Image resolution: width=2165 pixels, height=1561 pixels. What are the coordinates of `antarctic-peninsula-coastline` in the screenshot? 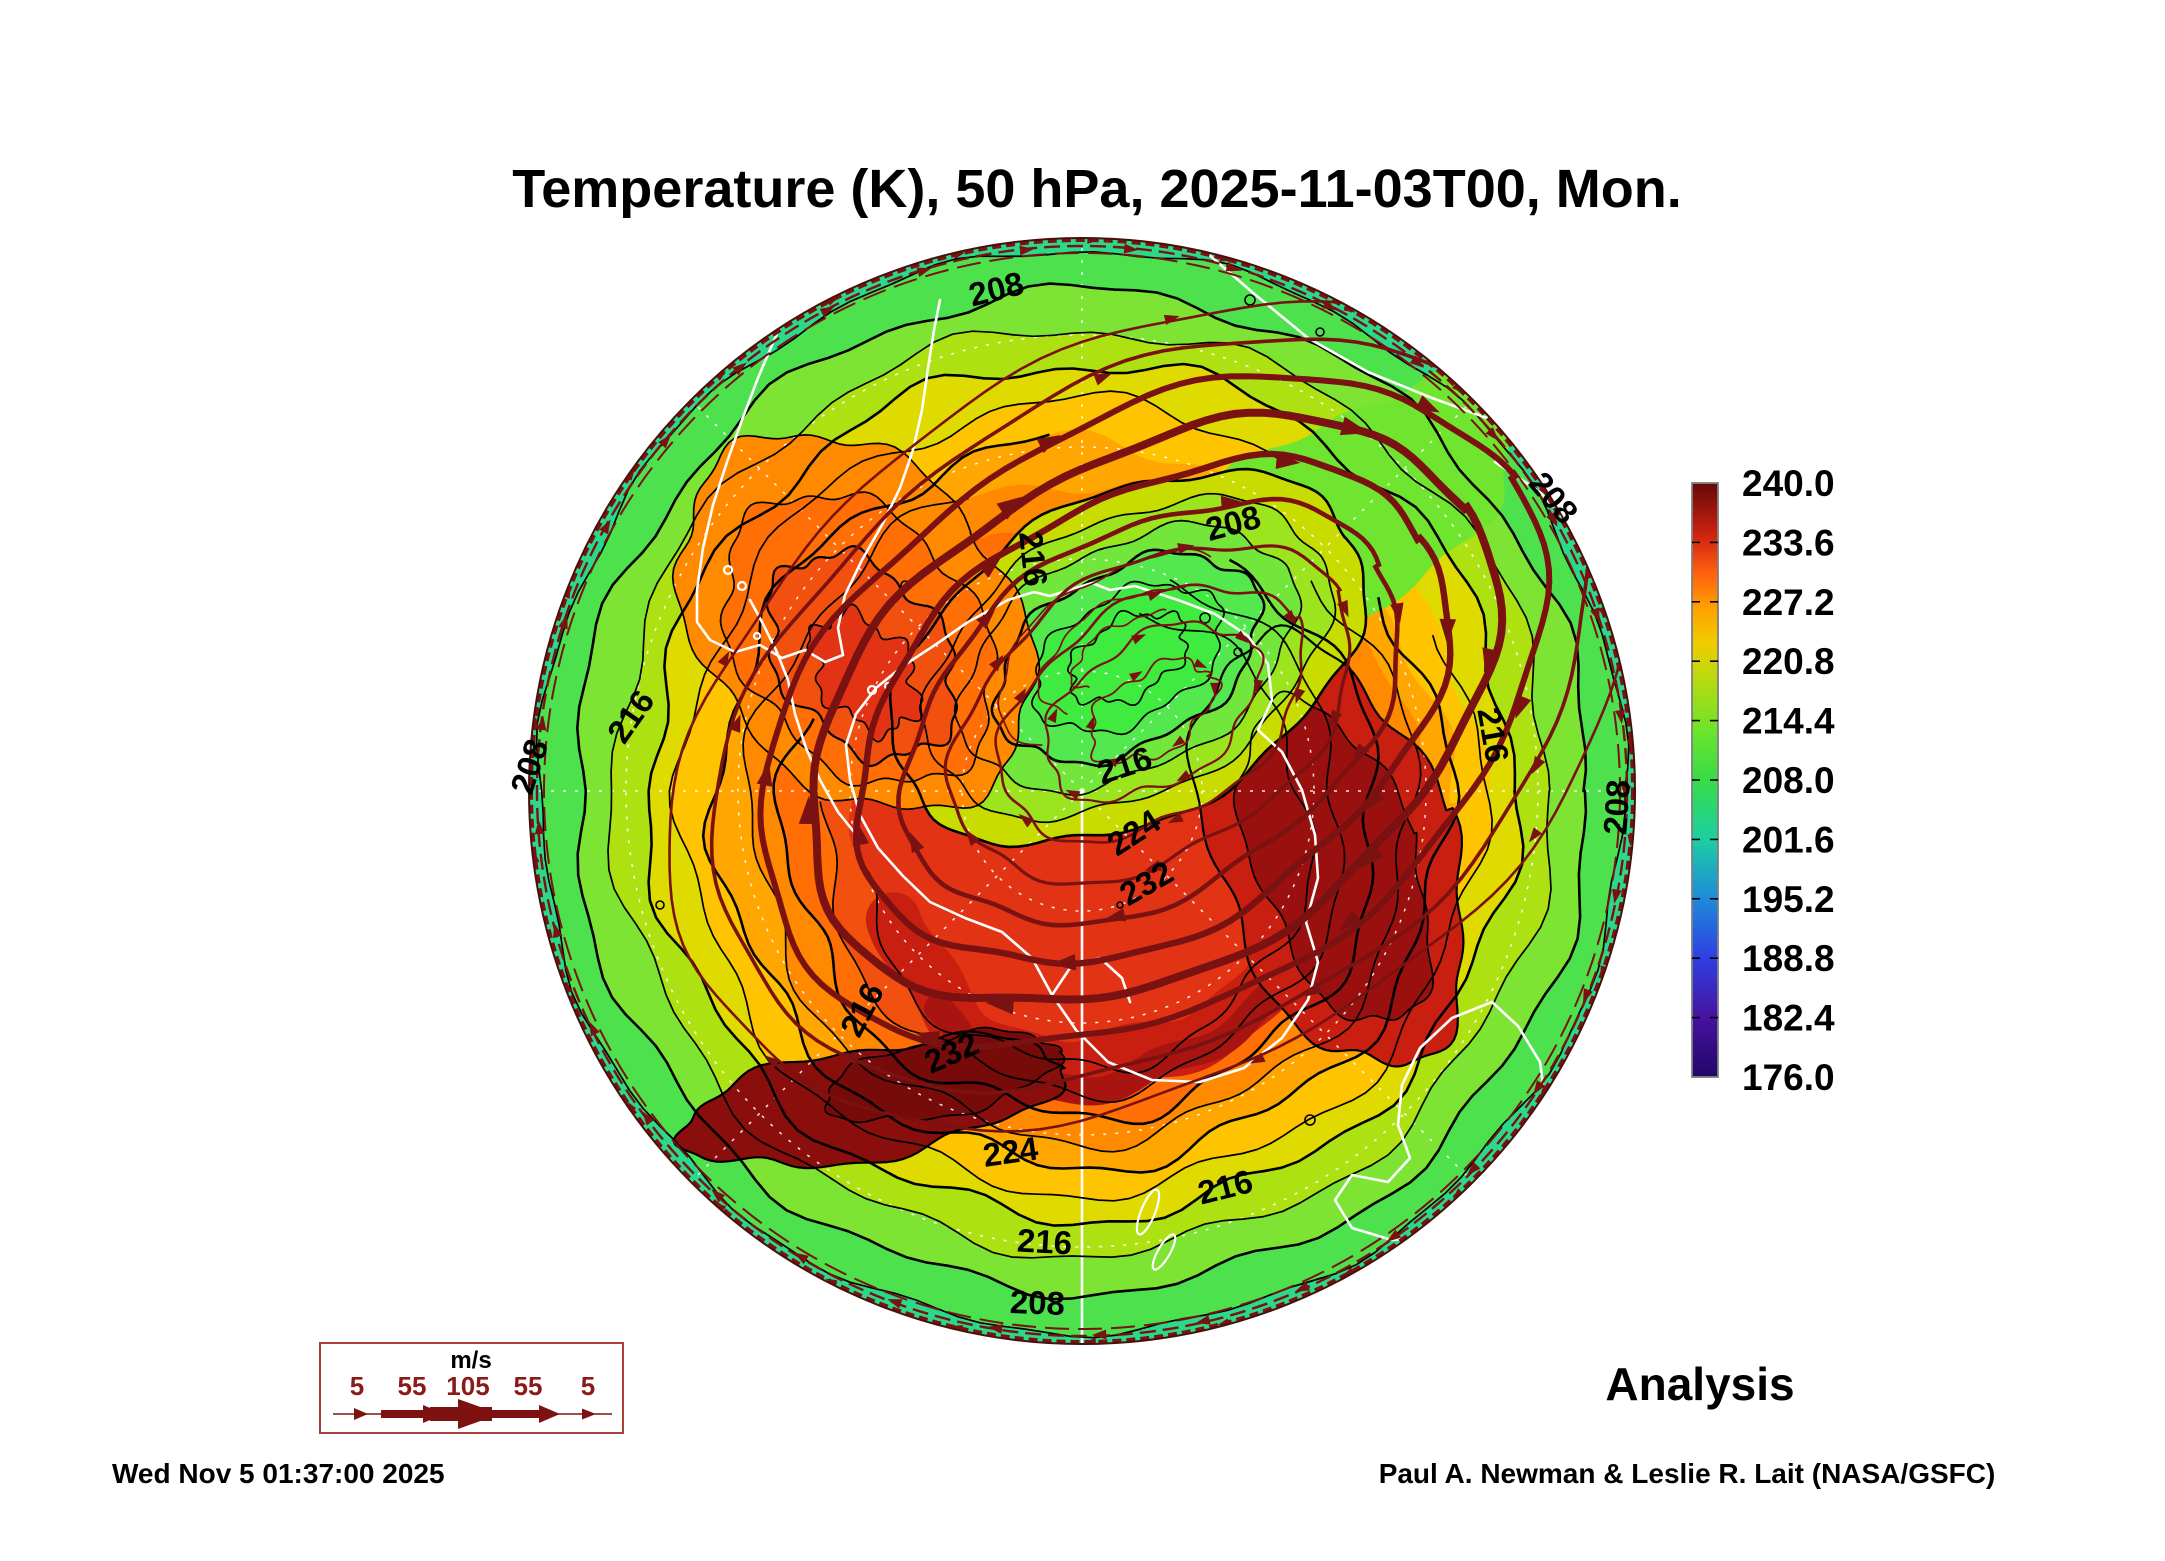 It's located at (806, 721).